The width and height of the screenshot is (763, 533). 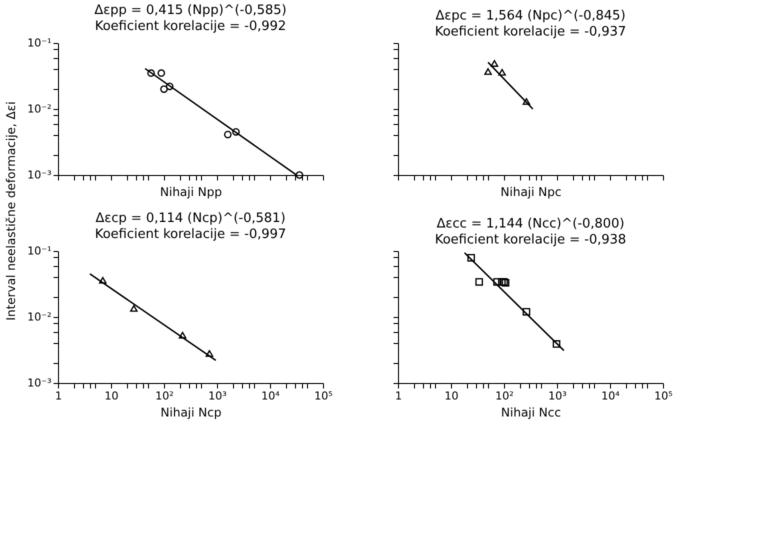 What do you see at coordinates (531, 413) in the screenshot?
I see `x-axis-title: Nihaji Ncc` at bounding box center [531, 413].